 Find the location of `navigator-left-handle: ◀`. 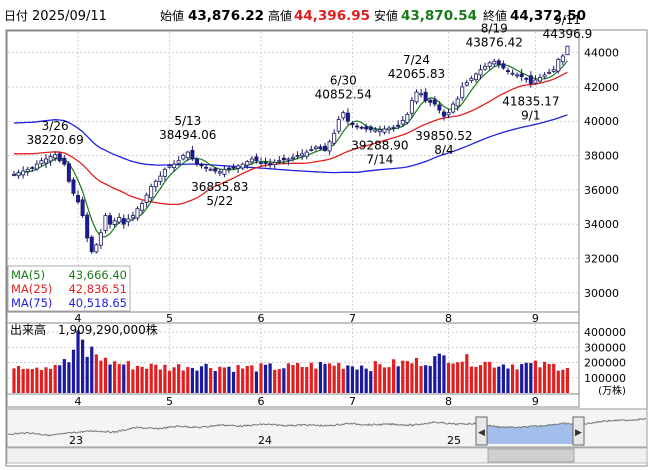

navigator-left-handle: ◀ is located at coordinates (481, 431).